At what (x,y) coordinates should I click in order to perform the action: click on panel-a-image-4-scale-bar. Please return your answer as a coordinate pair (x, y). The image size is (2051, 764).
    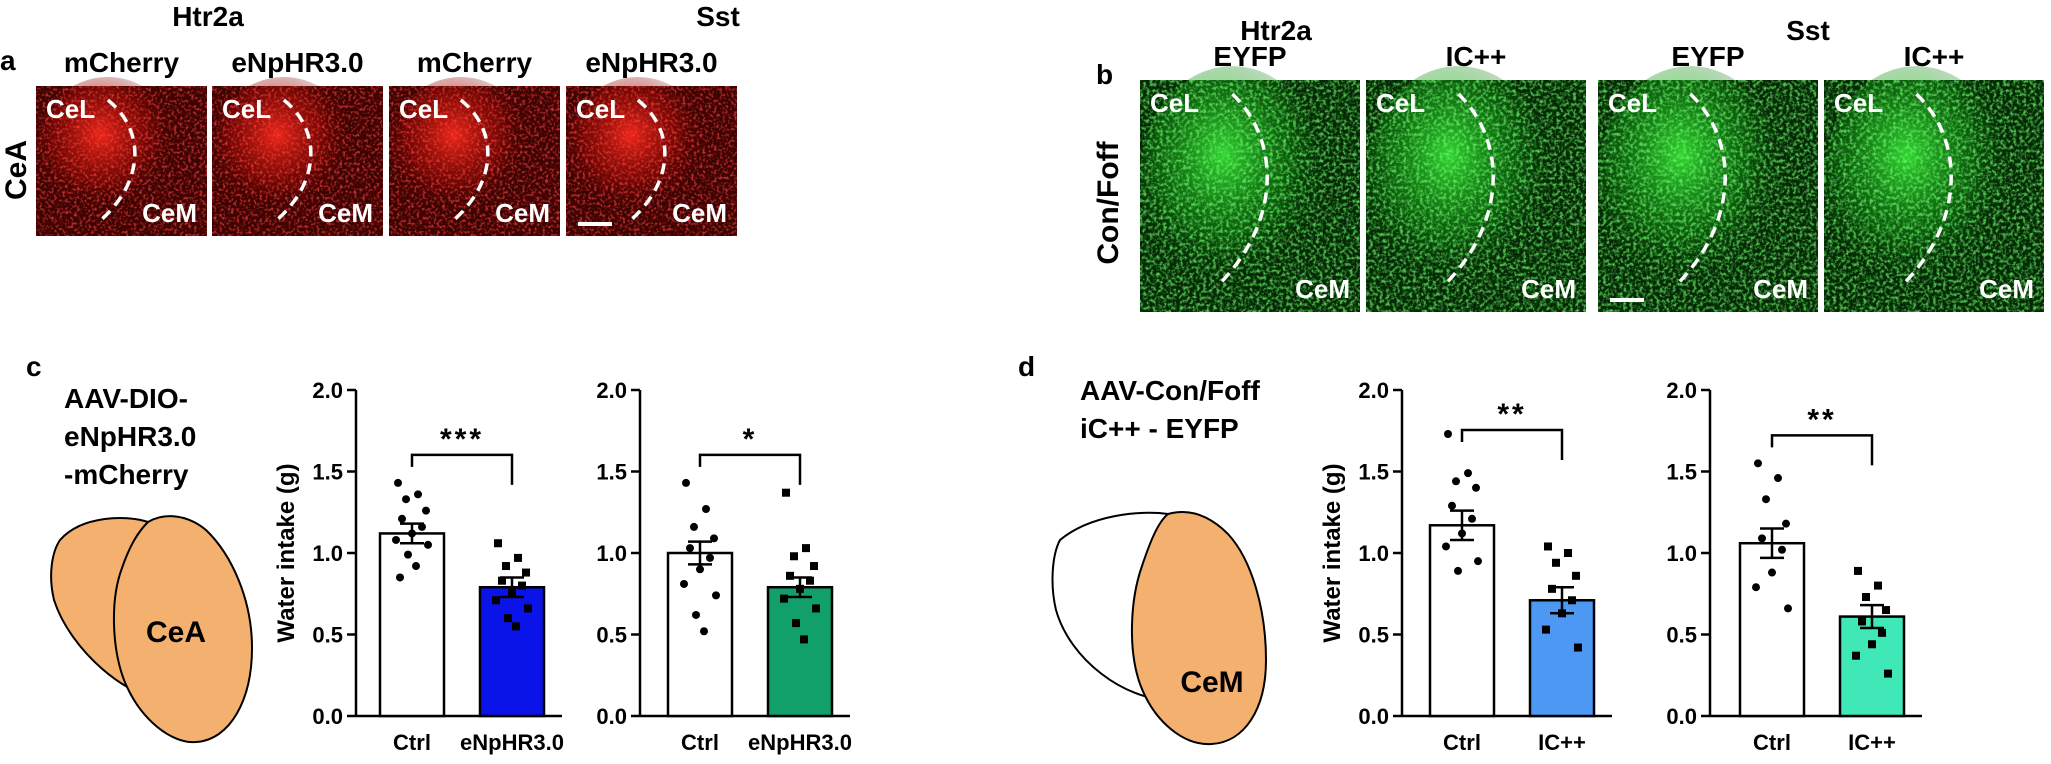
    Looking at the image, I should click on (595, 224).